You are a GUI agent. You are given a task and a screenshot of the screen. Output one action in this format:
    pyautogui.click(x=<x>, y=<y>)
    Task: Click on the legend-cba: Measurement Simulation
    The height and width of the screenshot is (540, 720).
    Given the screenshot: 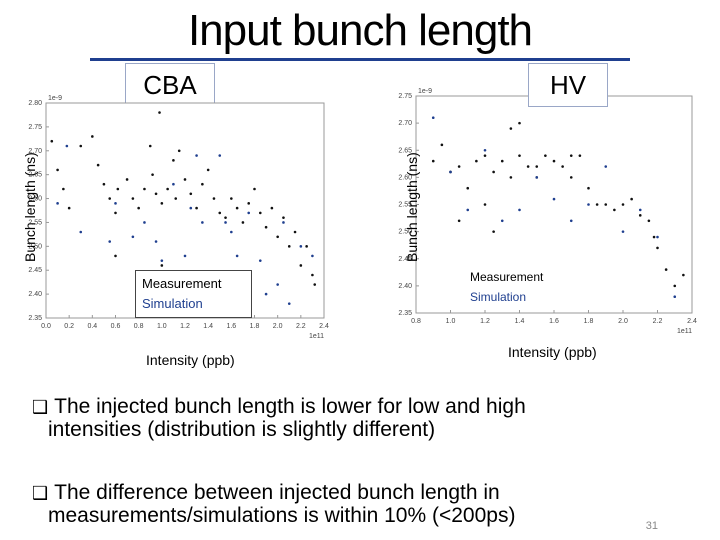 What is the action you would take?
    pyautogui.click(x=193, y=294)
    